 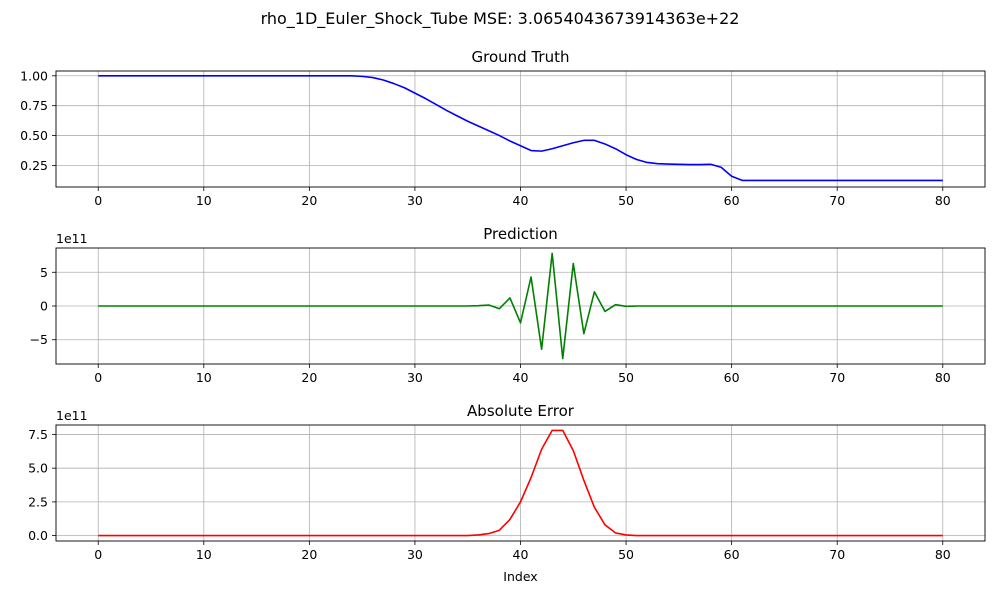 What do you see at coordinates (34, 135) in the screenshot?
I see `y-tick-label: 0.50` at bounding box center [34, 135].